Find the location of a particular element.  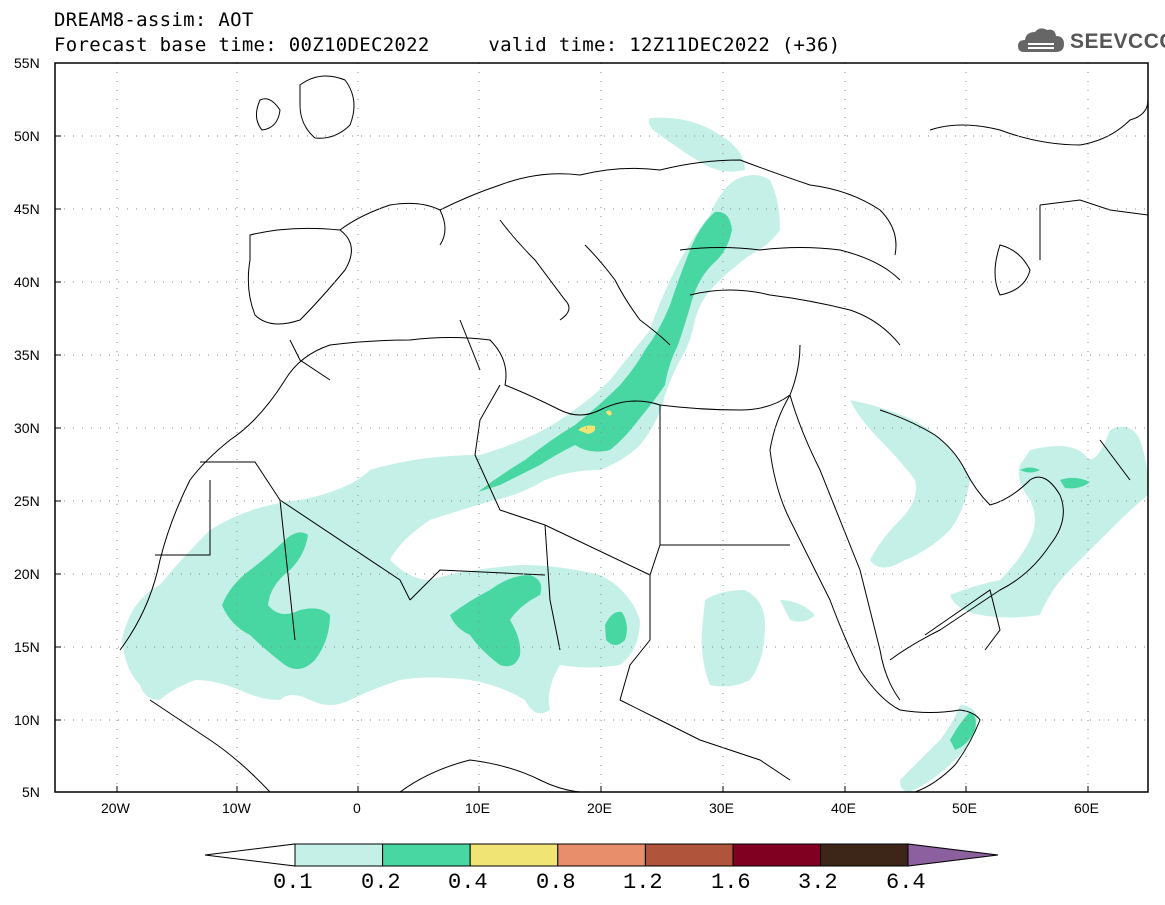

colorbar-label: 1.2 is located at coordinates (643, 882).